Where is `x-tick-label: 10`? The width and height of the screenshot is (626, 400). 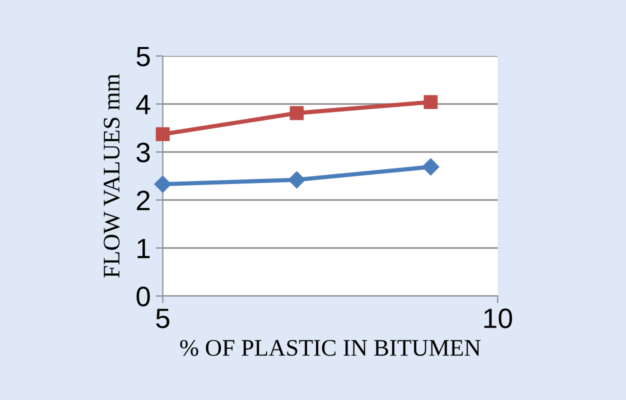
x-tick-label: 10 is located at coordinates (498, 318).